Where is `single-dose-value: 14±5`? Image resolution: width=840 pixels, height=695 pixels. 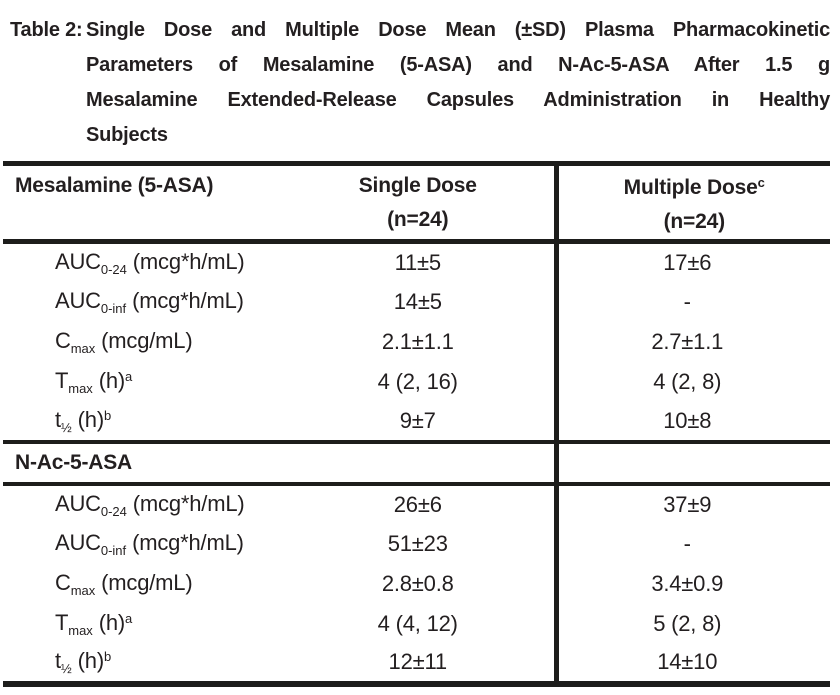 single-dose-value: 14±5 is located at coordinates (417, 301).